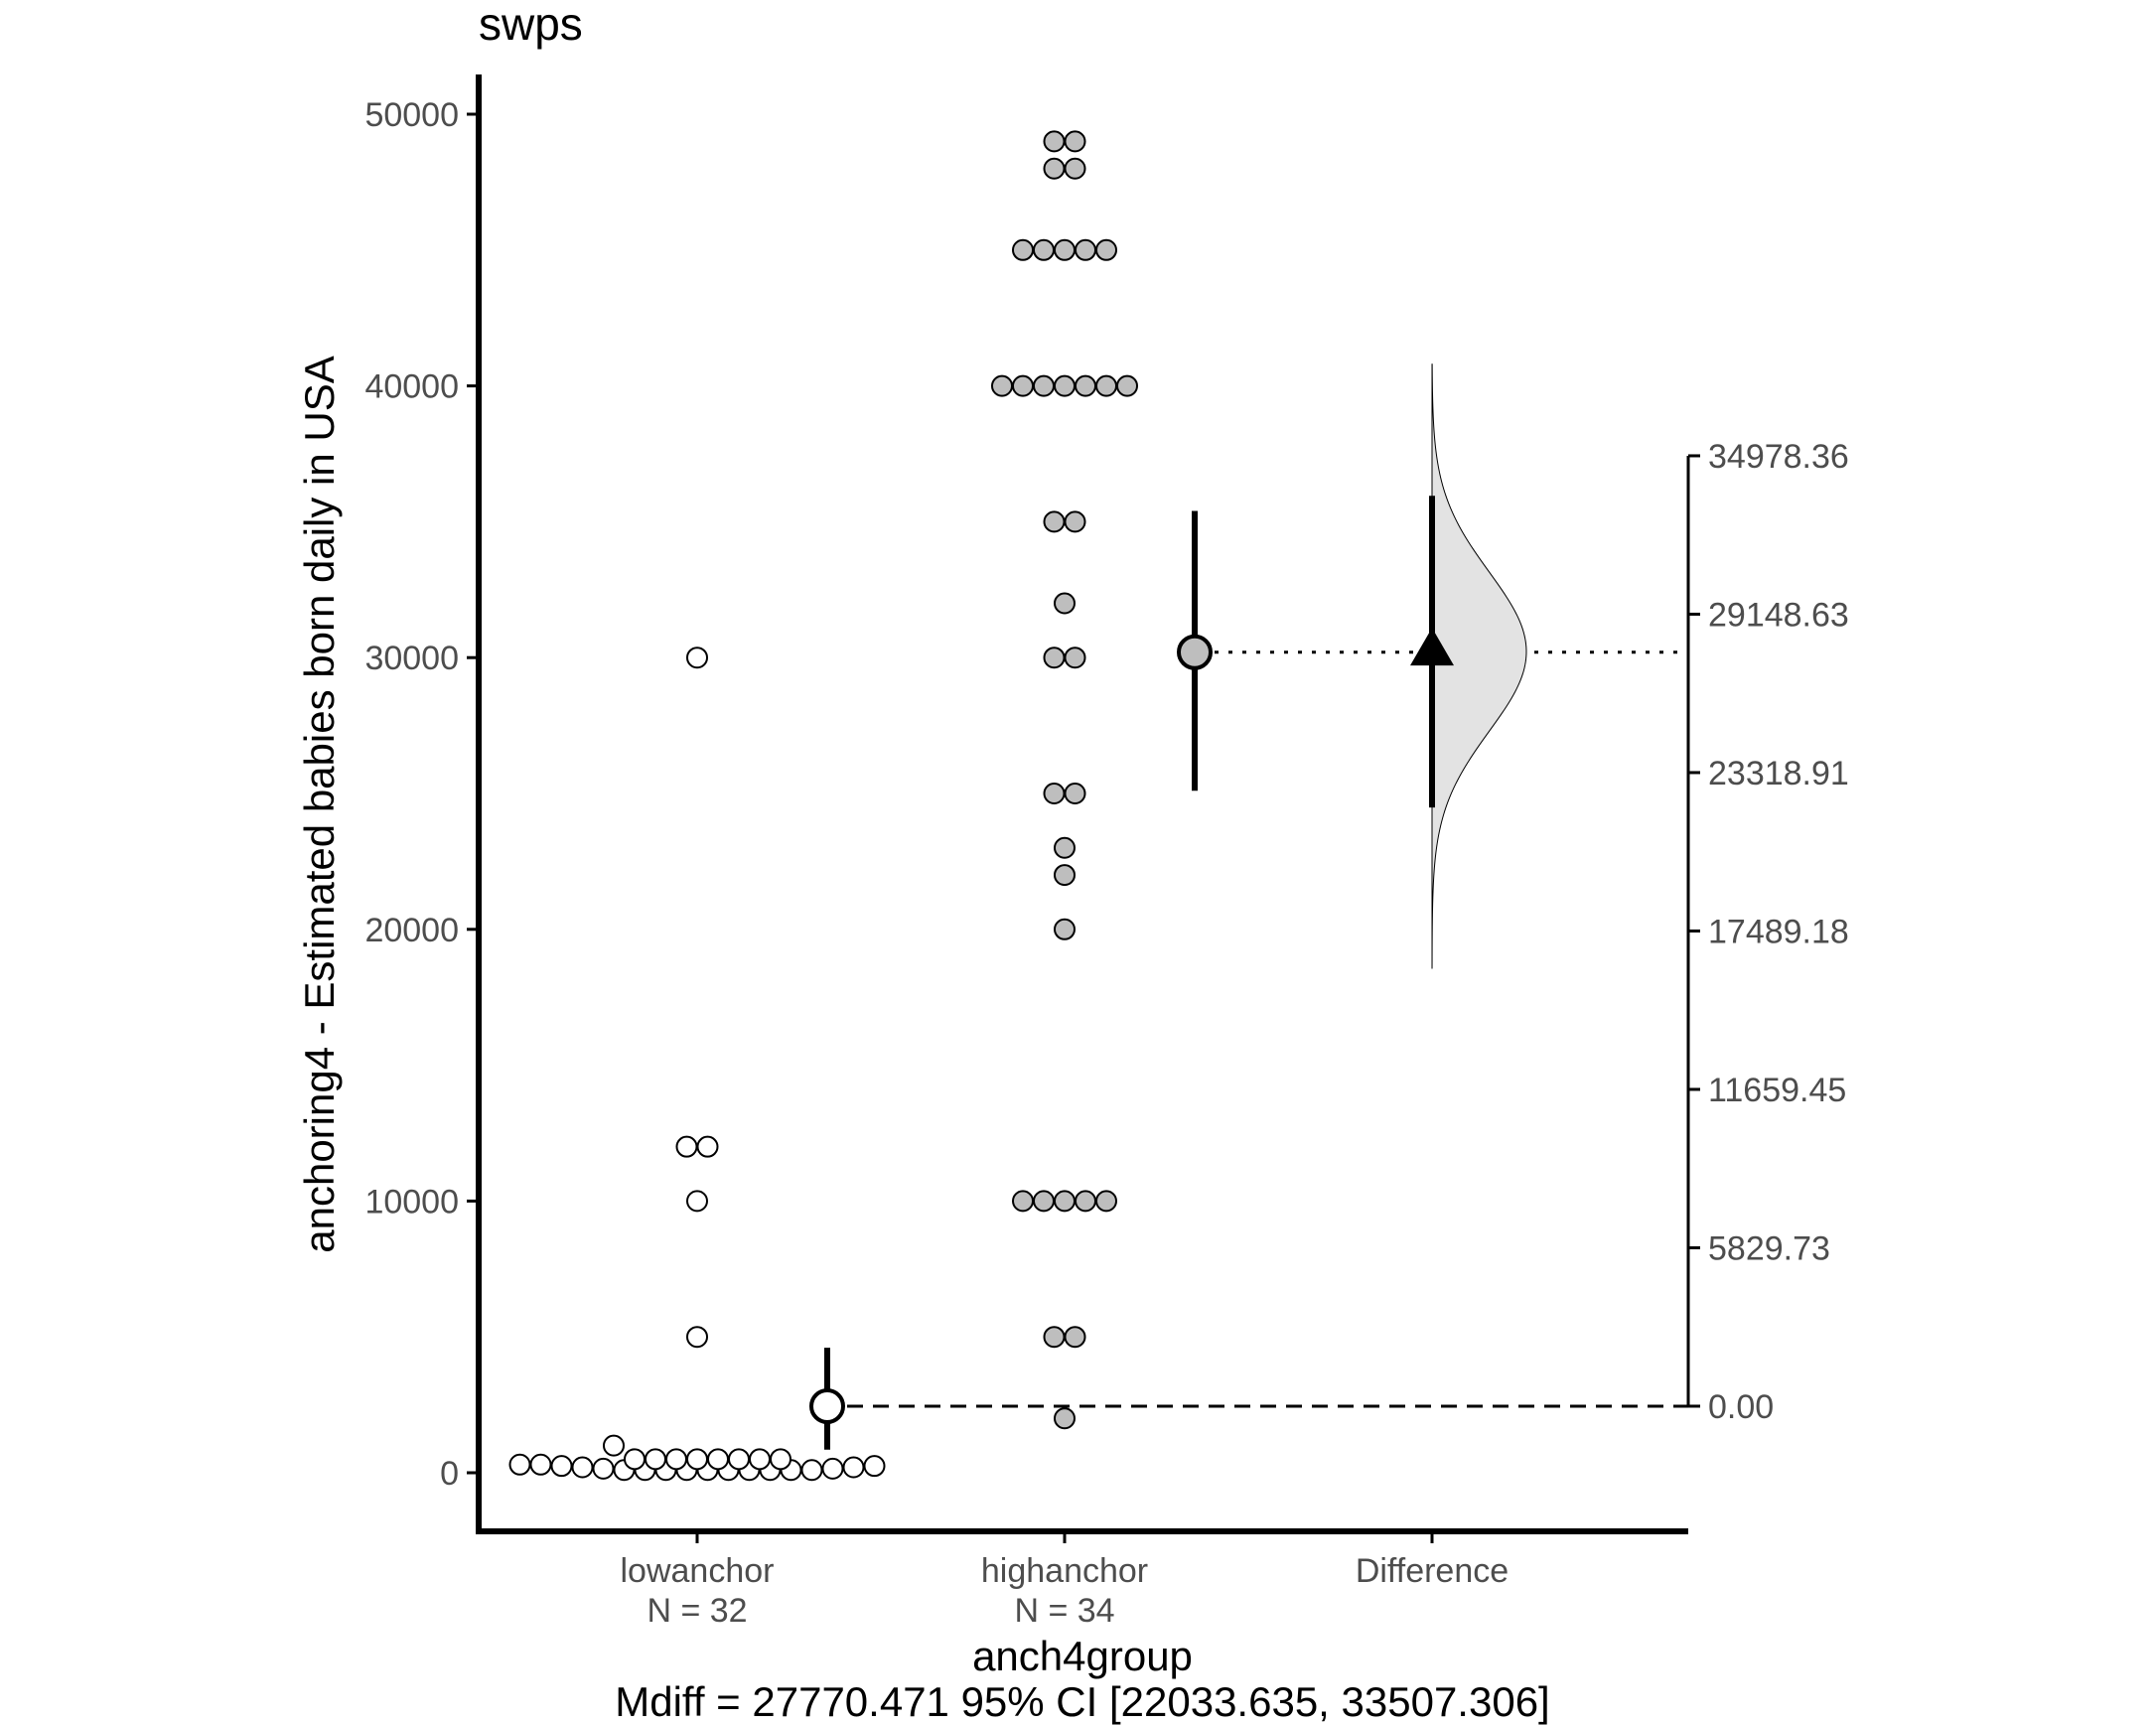 This screenshot has height=1725, width=2156. Describe the element at coordinates (1769, 1248) in the screenshot. I see `difference-tick-label: 5829.73` at that location.